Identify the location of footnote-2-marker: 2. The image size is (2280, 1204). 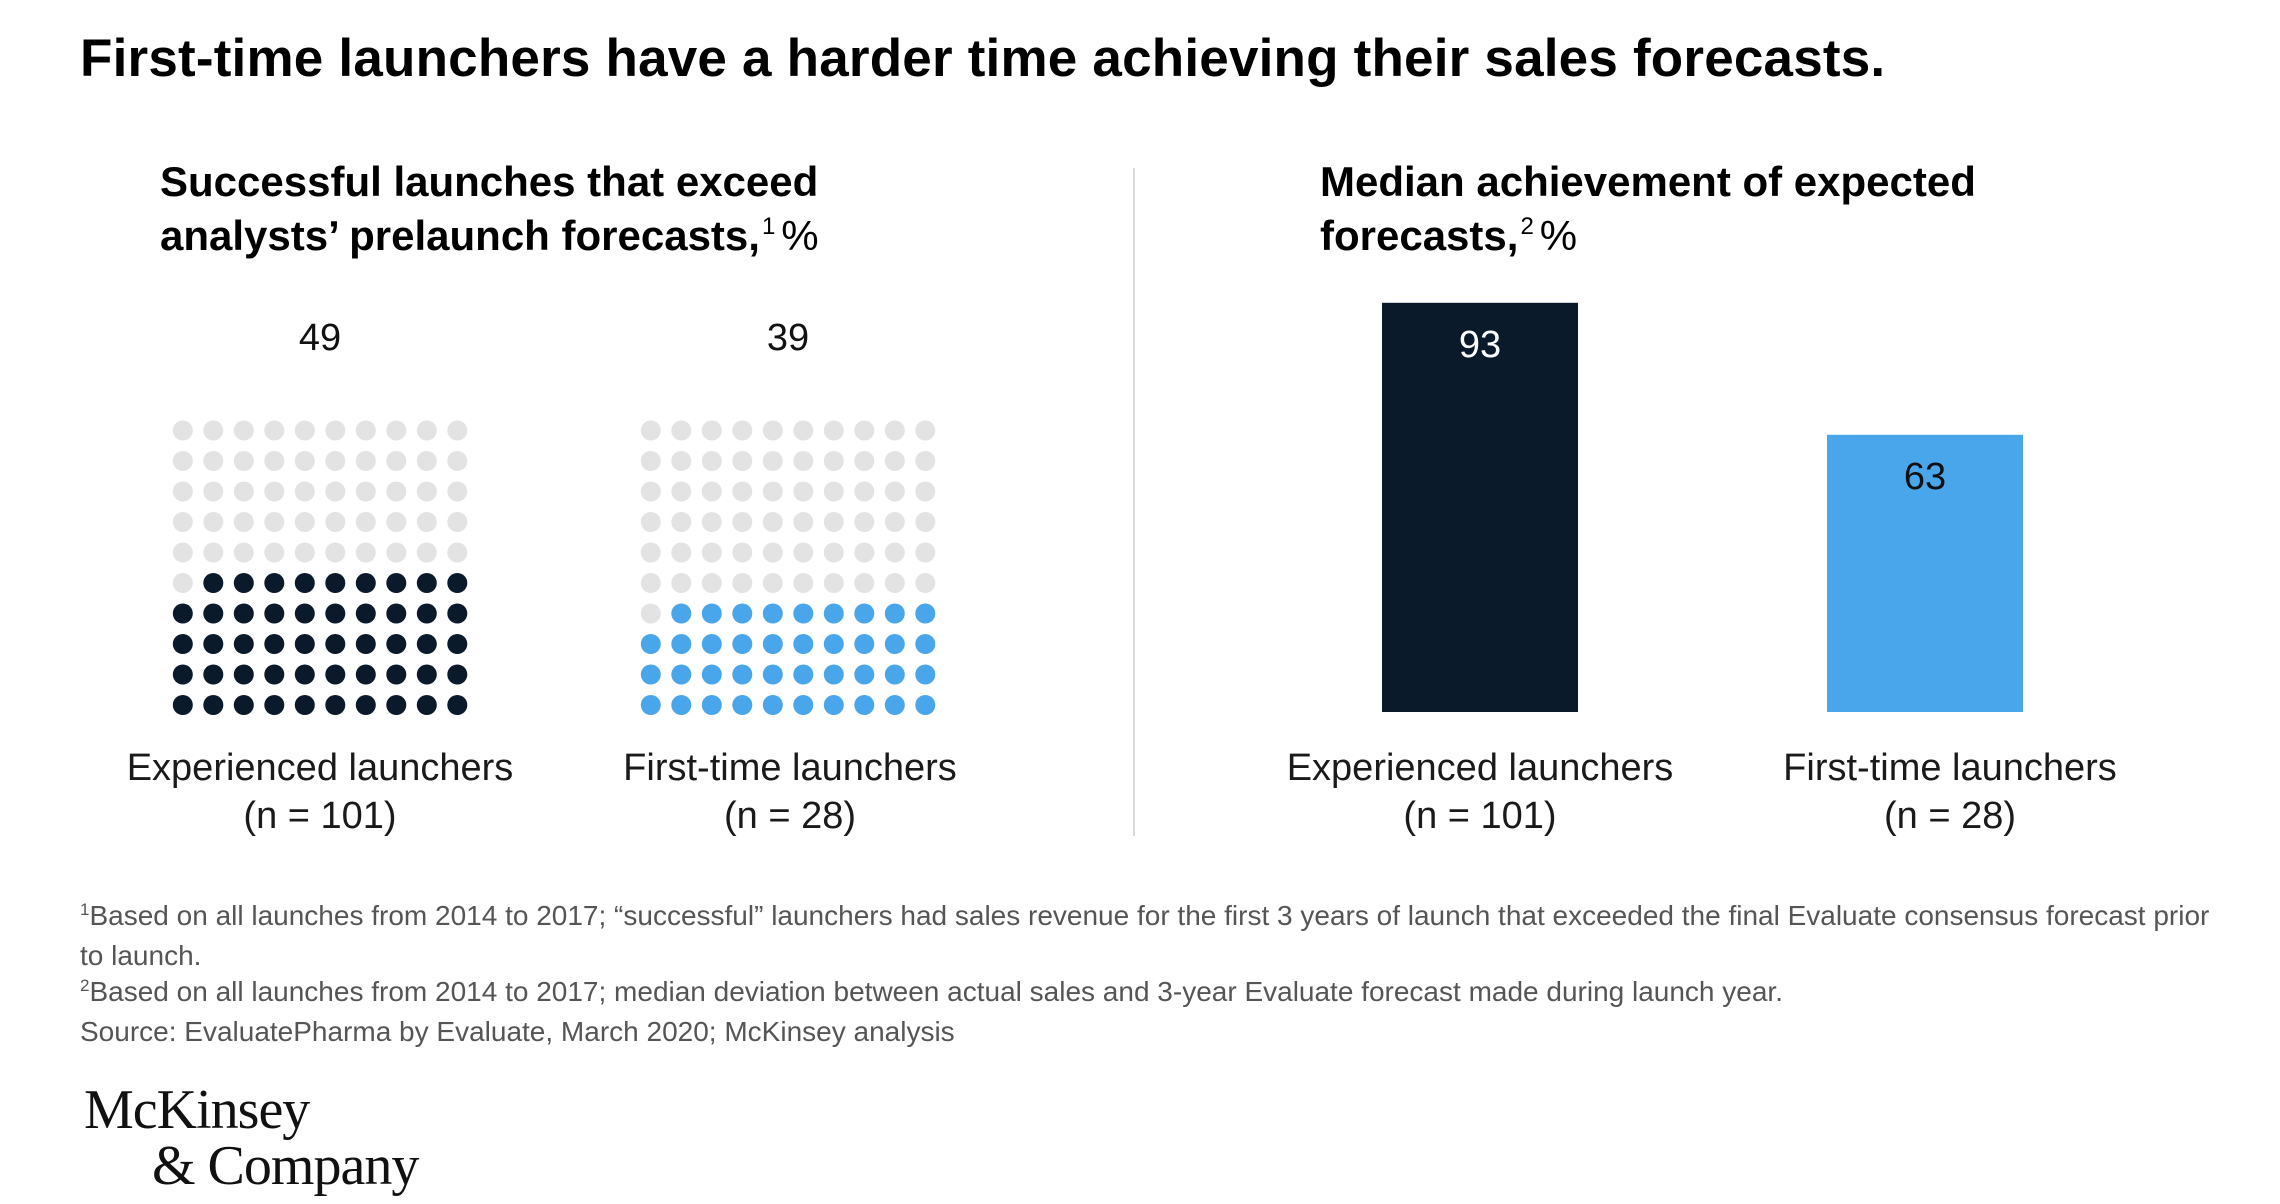
(85, 985).